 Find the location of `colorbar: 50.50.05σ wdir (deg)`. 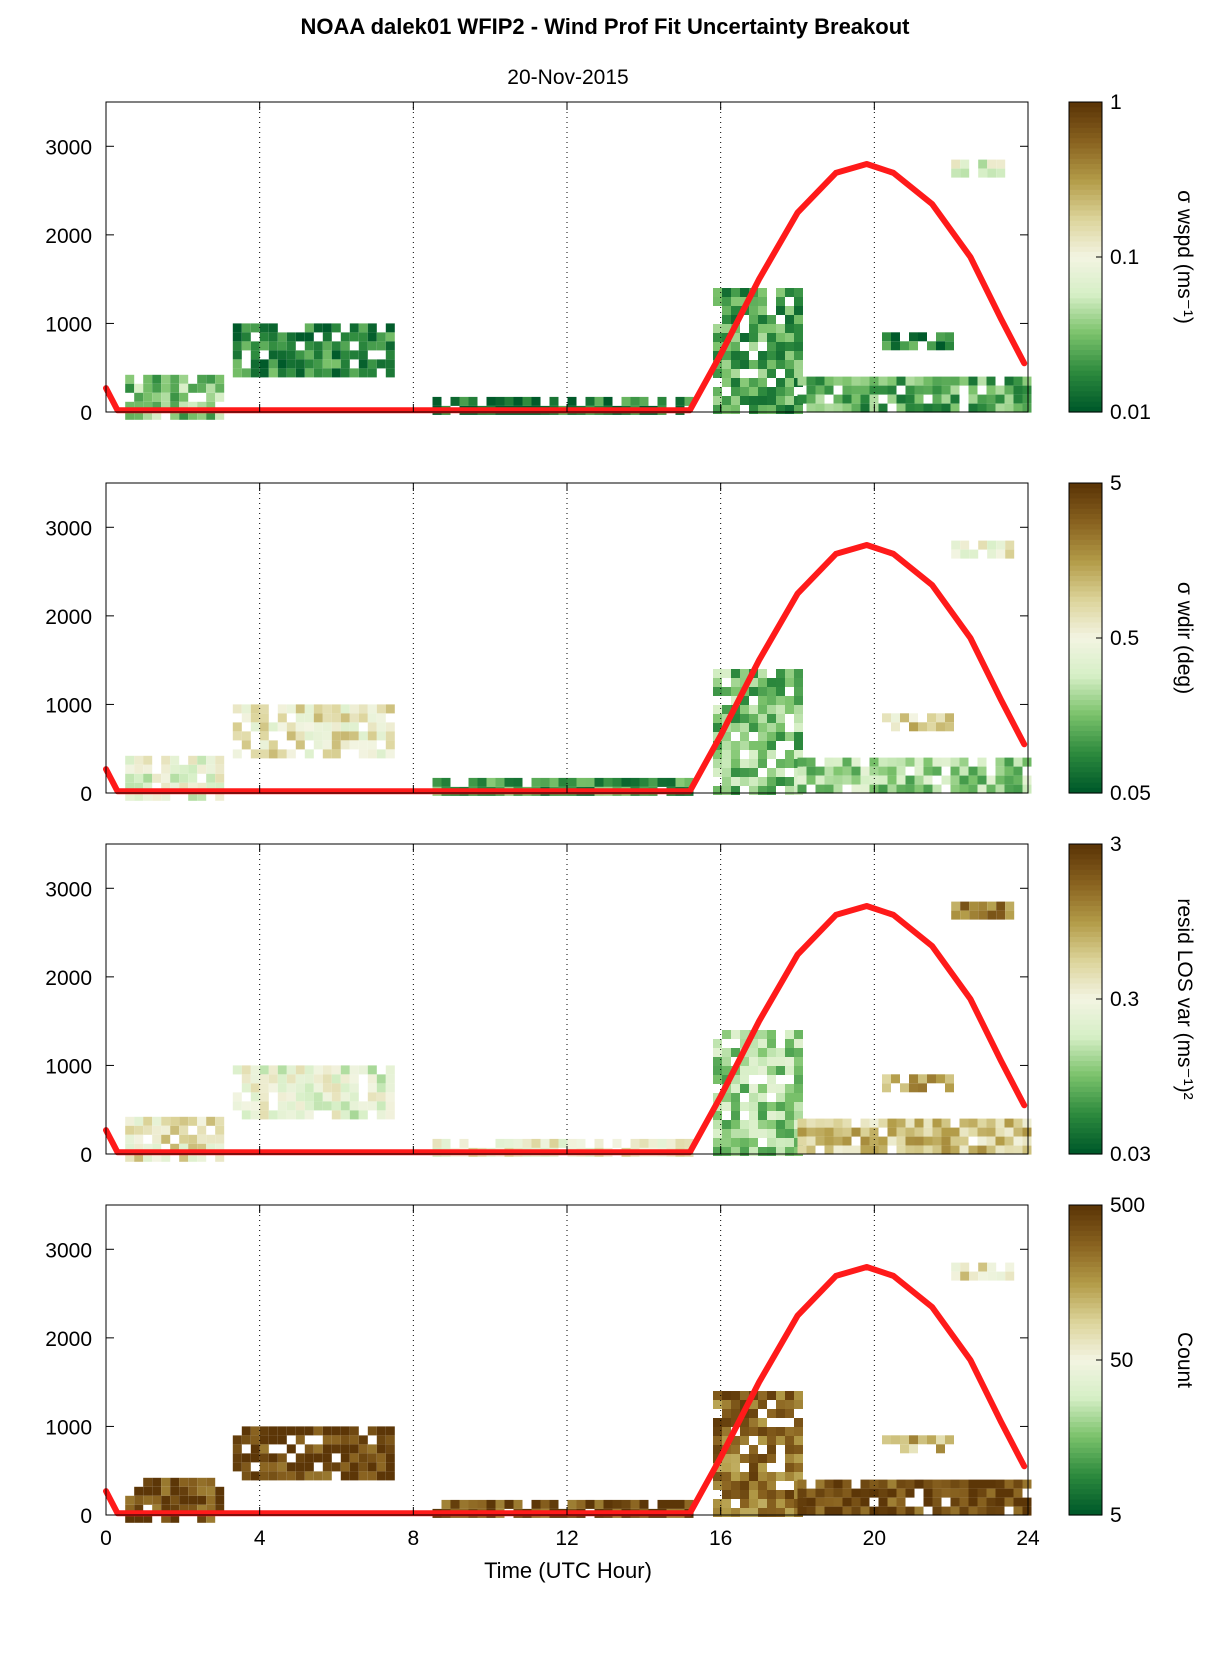

colorbar: 50.50.05σ wdir (deg) is located at coordinates (1132, 638).